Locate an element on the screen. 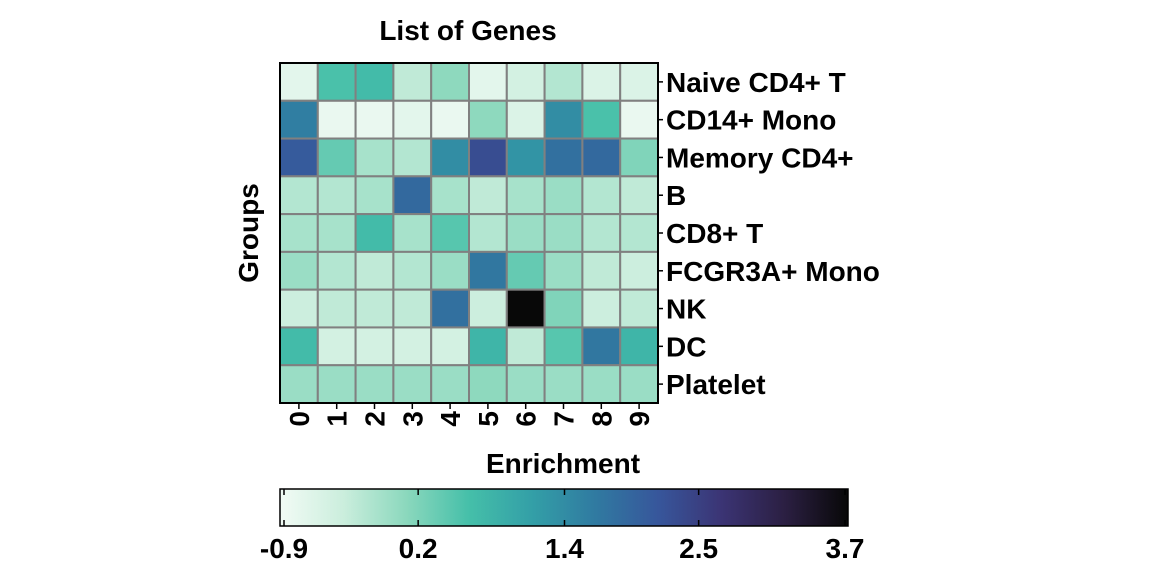 The image size is (1152, 576). y-tick-label: Naive CD4+ T is located at coordinates (756, 82).